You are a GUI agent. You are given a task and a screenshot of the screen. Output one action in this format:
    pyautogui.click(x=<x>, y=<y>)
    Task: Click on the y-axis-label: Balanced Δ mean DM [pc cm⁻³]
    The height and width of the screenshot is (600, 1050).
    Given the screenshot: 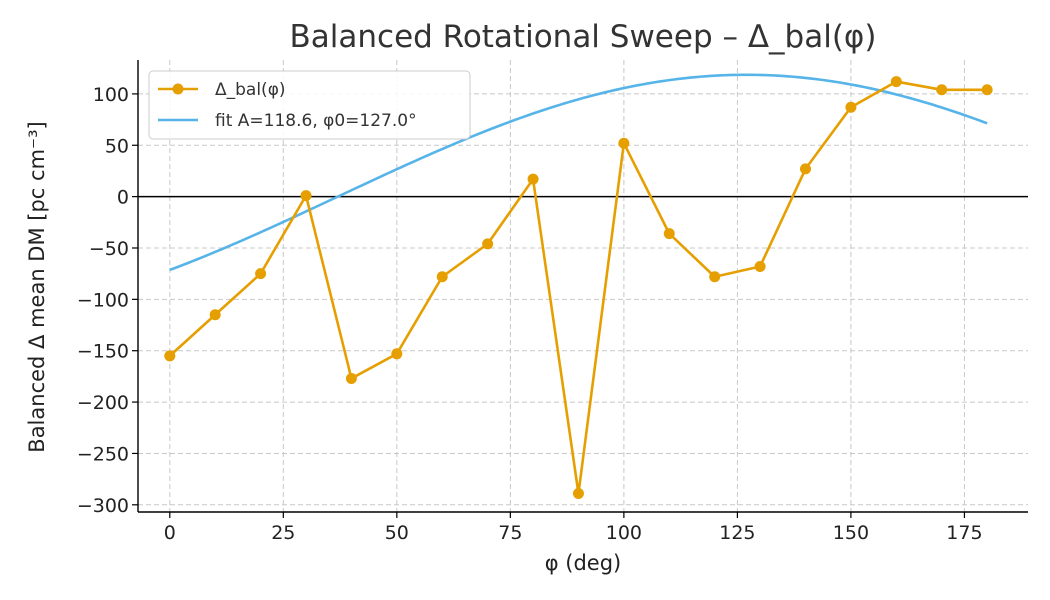 What is the action you would take?
    pyautogui.click(x=37, y=286)
    